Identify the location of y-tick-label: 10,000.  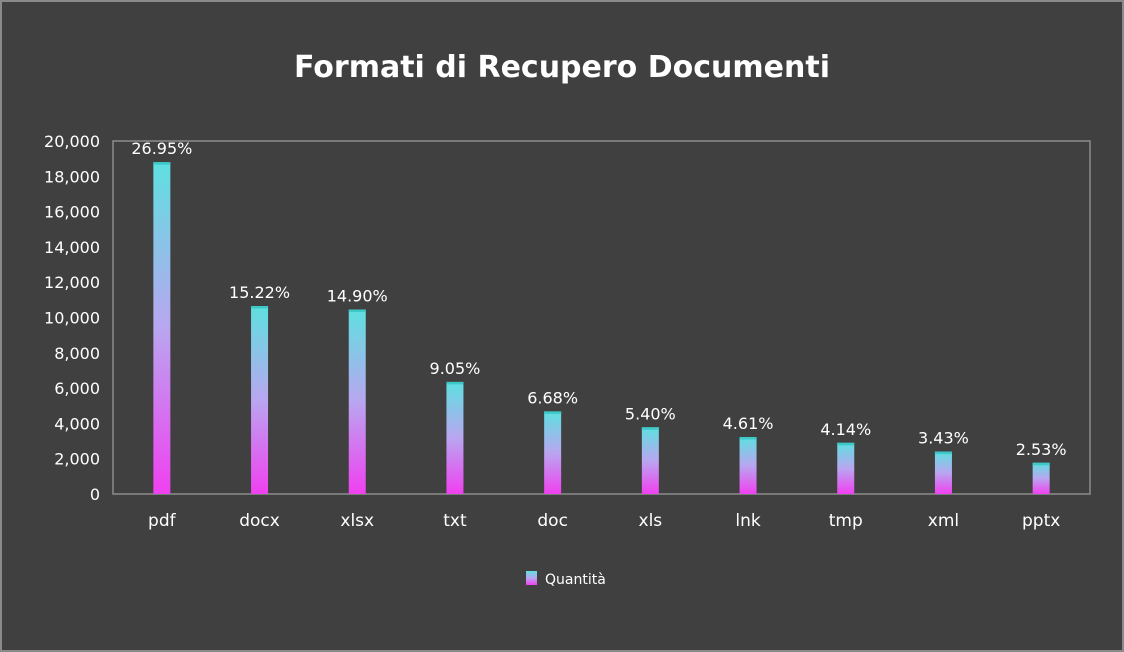
(72, 318).